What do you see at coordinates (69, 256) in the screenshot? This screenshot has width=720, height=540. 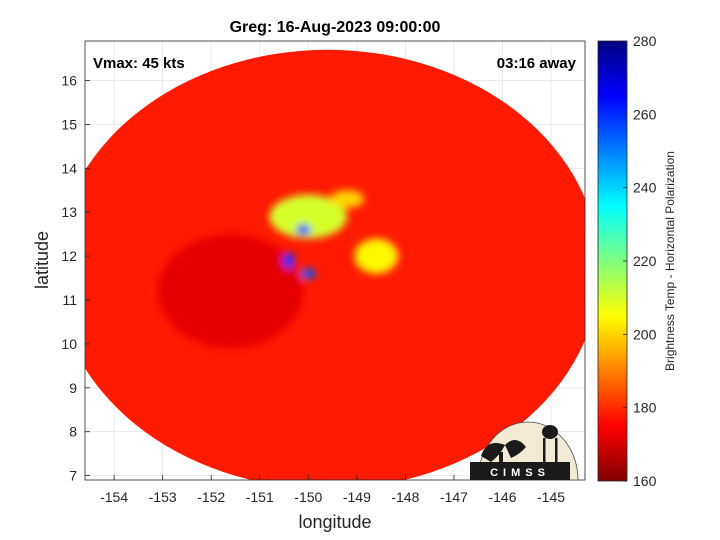 I see `y-tick-label: 12` at bounding box center [69, 256].